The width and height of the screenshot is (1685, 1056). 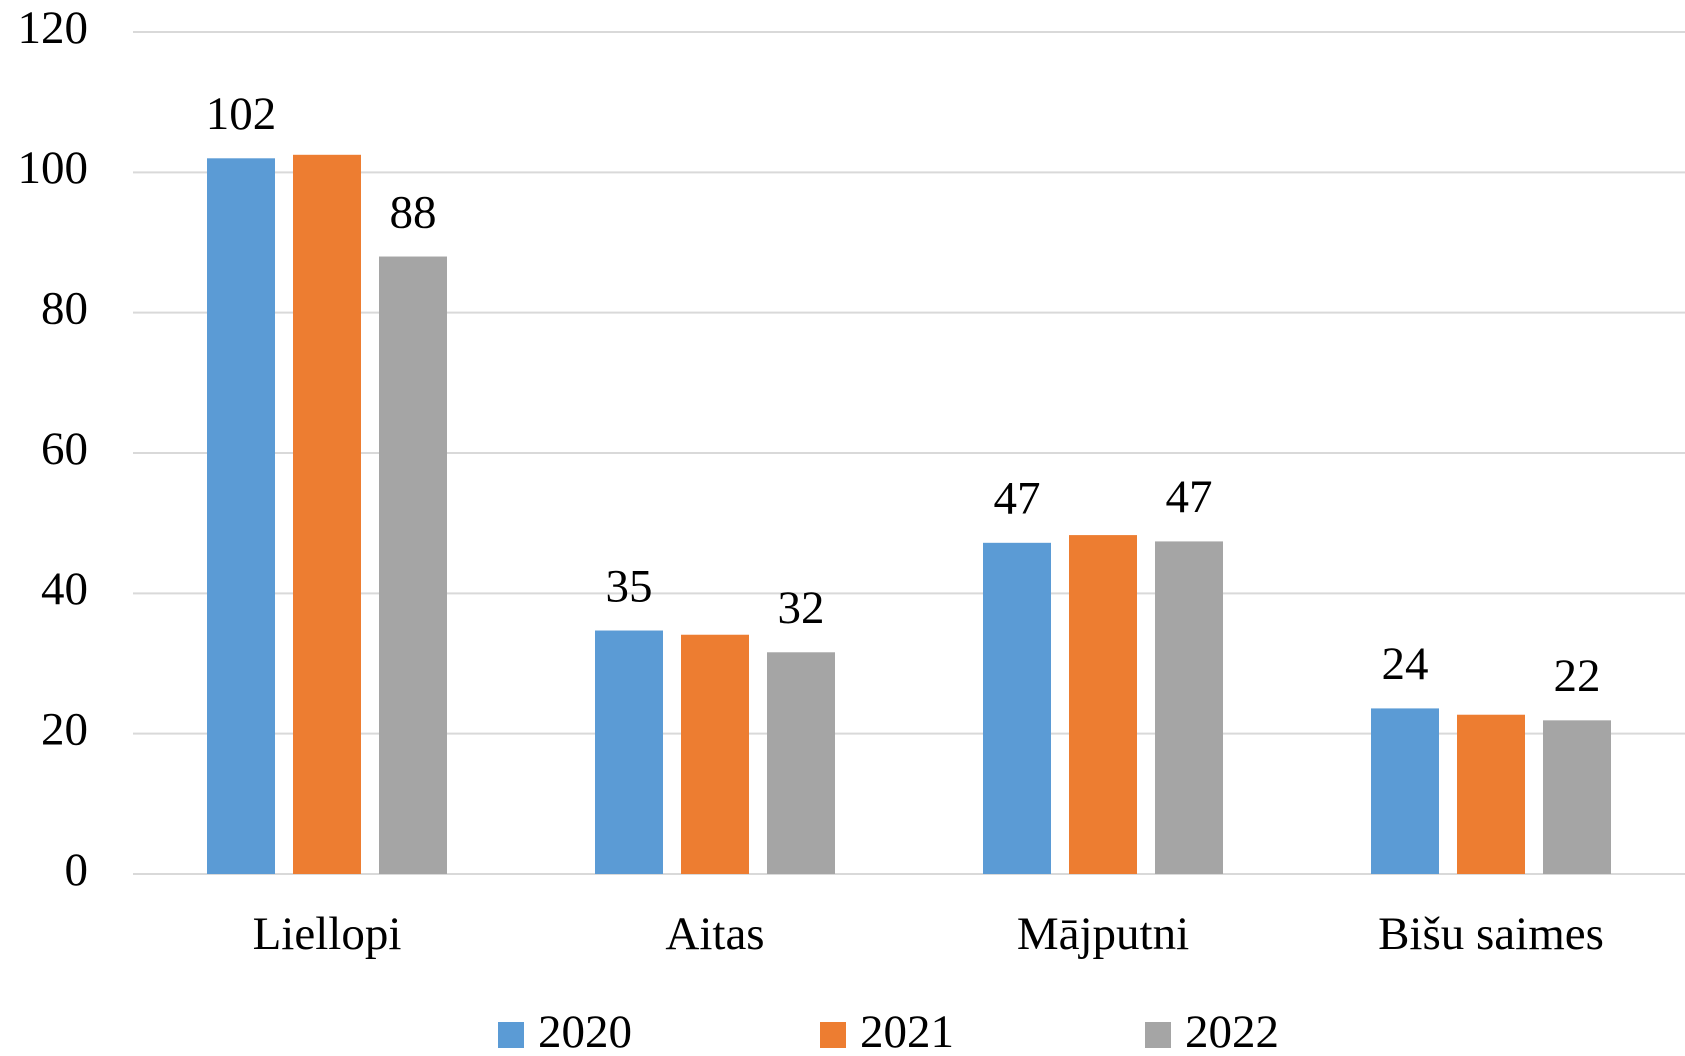 What do you see at coordinates (64, 449) in the screenshot?
I see `y-tick-label: 60` at bounding box center [64, 449].